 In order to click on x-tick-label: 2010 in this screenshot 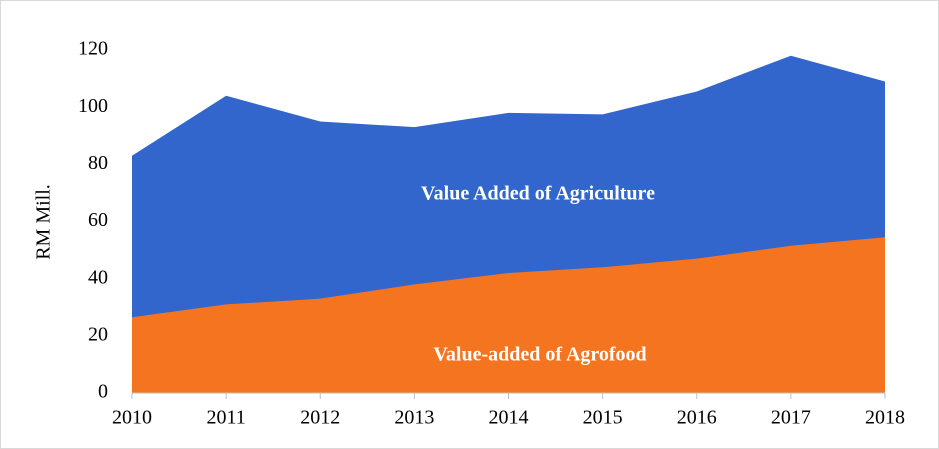, I will do `click(132, 418)`.